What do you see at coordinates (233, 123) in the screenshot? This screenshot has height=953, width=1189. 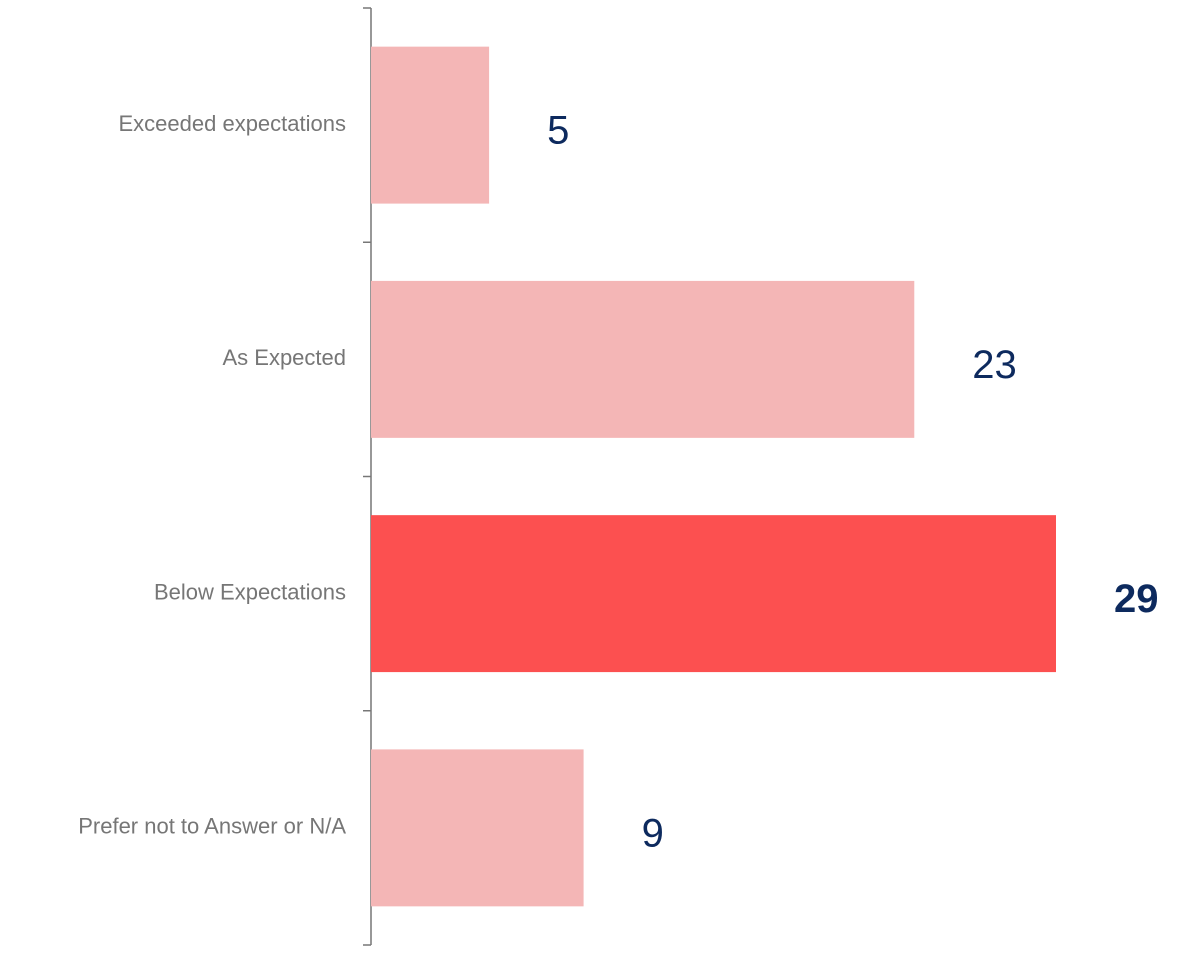 I see `y-tick-label: Exceeded expectations` at bounding box center [233, 123].